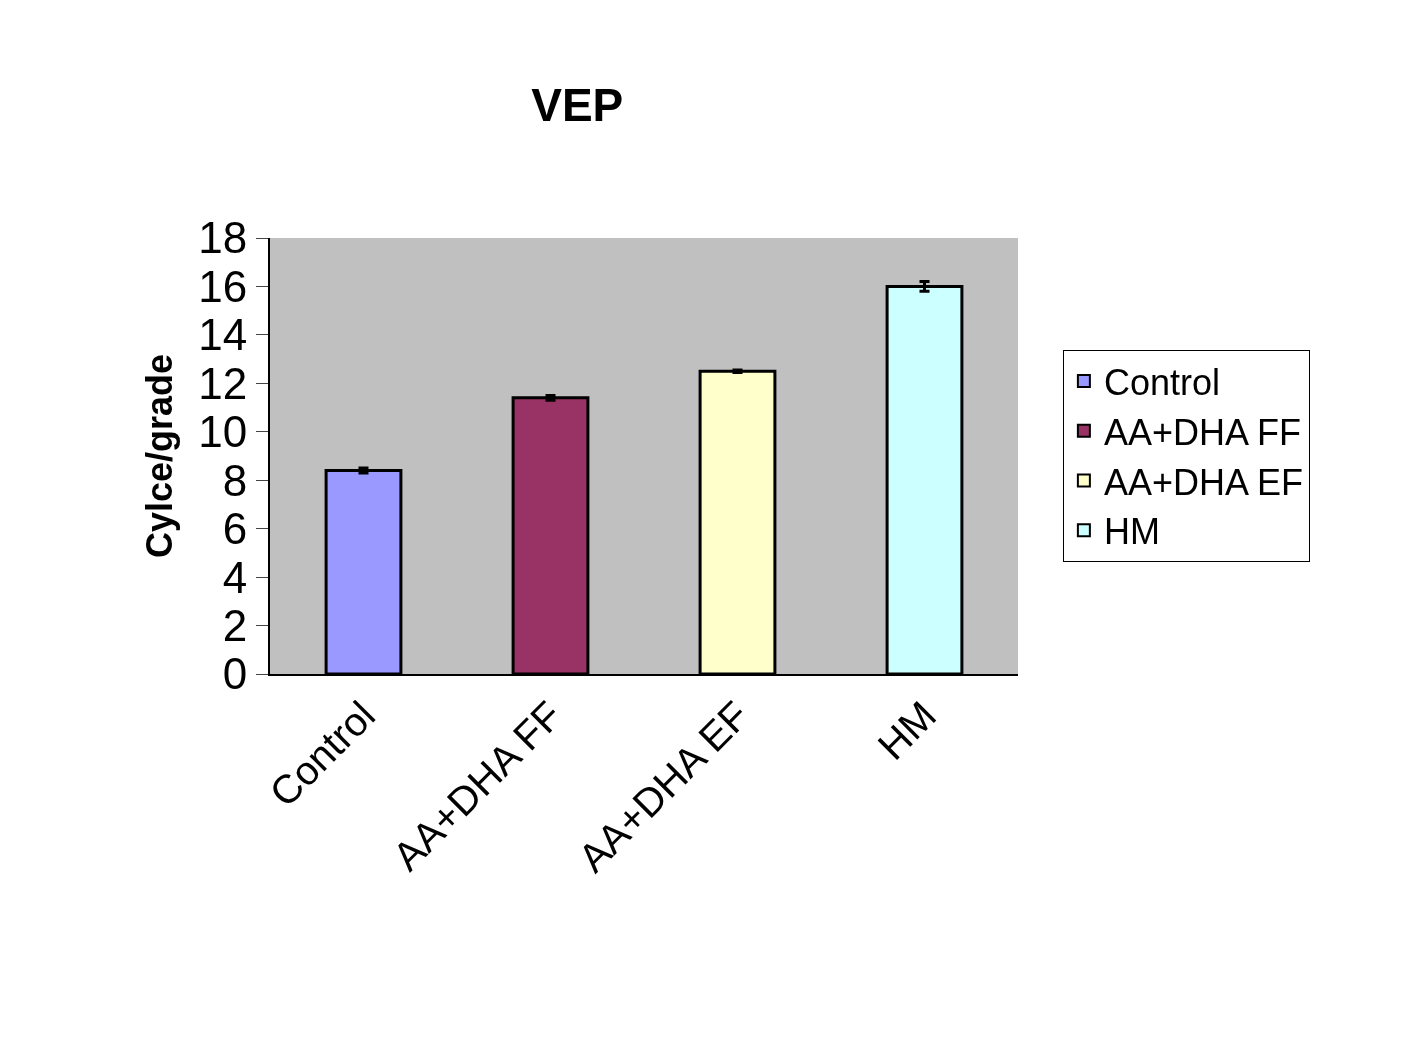 The height and width of the screenshot is (1043, 1408). I want to click on y-tick-label: 4, so click(235, 577).